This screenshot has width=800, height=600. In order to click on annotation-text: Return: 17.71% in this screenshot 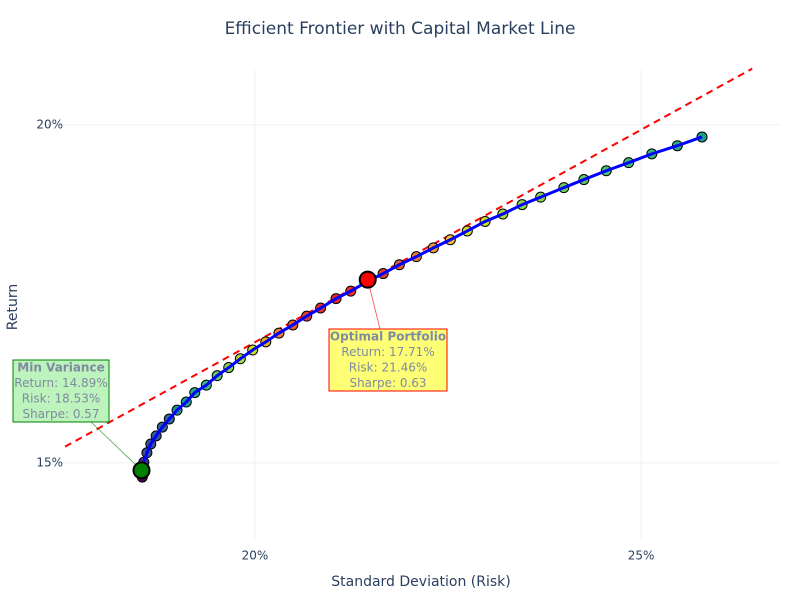, I will do `click(387, 352)`.